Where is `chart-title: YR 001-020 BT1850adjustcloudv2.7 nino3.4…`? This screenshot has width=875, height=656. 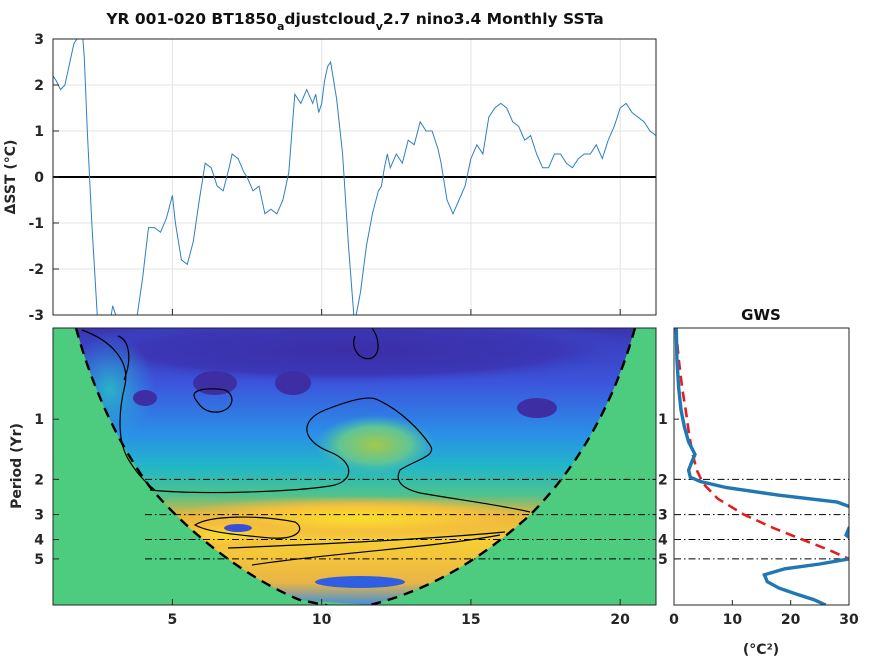
chart-title: YR 001-020 BT1850adjustcloudv2.7 nino3.4… is located at coordinates (354, 21).